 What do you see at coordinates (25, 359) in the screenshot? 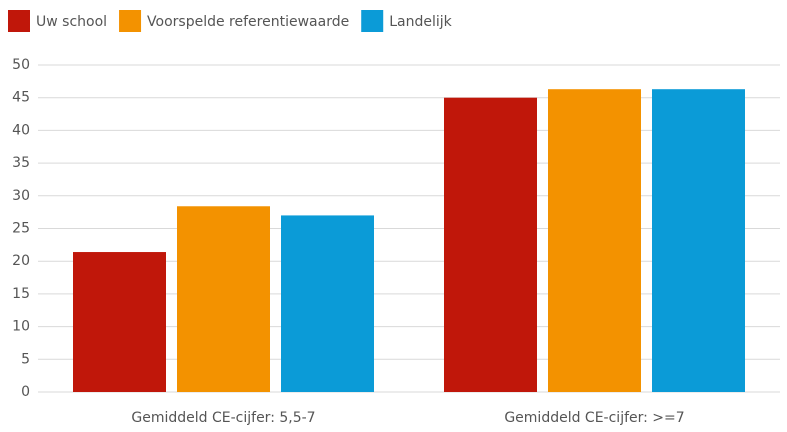
I see `y-tick-label: 5` at bounding box center [25, 359].